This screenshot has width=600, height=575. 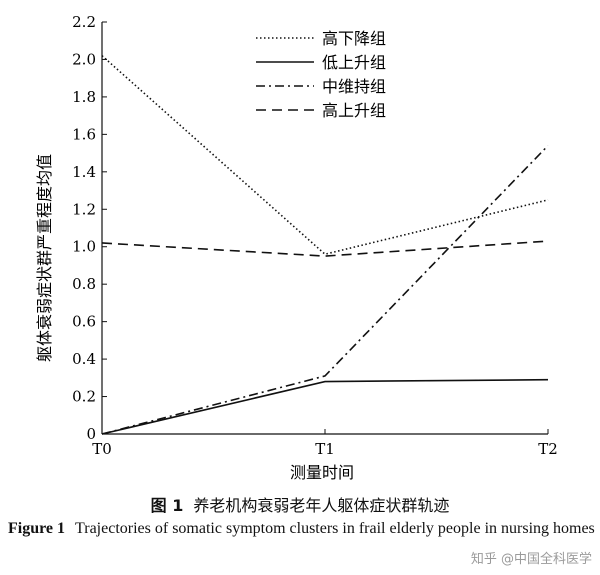 What do you see at coordinates (354, 62) in the screenshot?
I see `legend-label-2: 低上升组` at bounding box center [354, 62].